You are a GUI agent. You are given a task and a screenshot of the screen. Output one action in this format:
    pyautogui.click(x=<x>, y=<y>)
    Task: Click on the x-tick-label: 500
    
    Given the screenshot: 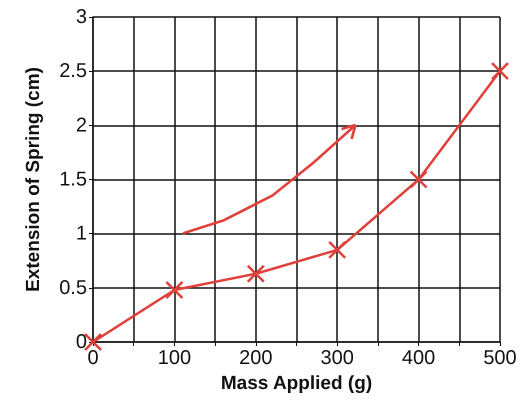 What is the action you would take?
    pyautogui.click(x=500, y=358)
    